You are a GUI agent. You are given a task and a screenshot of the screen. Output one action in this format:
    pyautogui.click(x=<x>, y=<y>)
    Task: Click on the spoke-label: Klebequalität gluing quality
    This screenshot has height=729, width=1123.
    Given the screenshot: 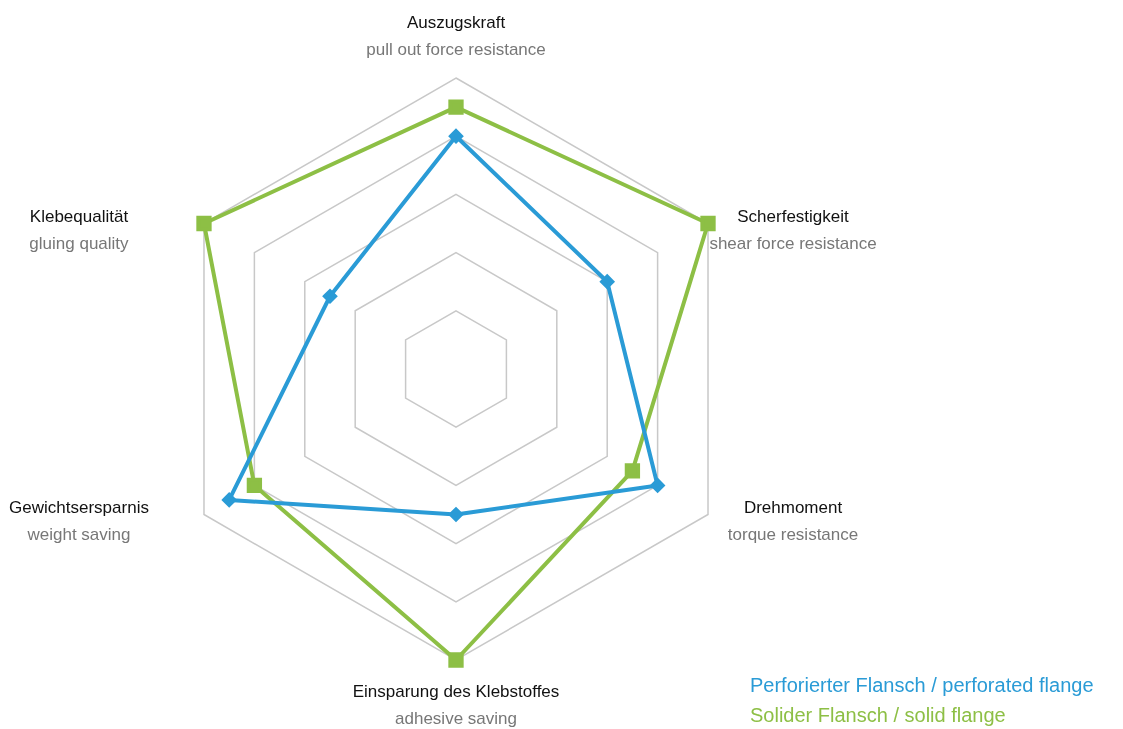 What is the action you would take?
    pyautogui.click(x=79, y=230)
    